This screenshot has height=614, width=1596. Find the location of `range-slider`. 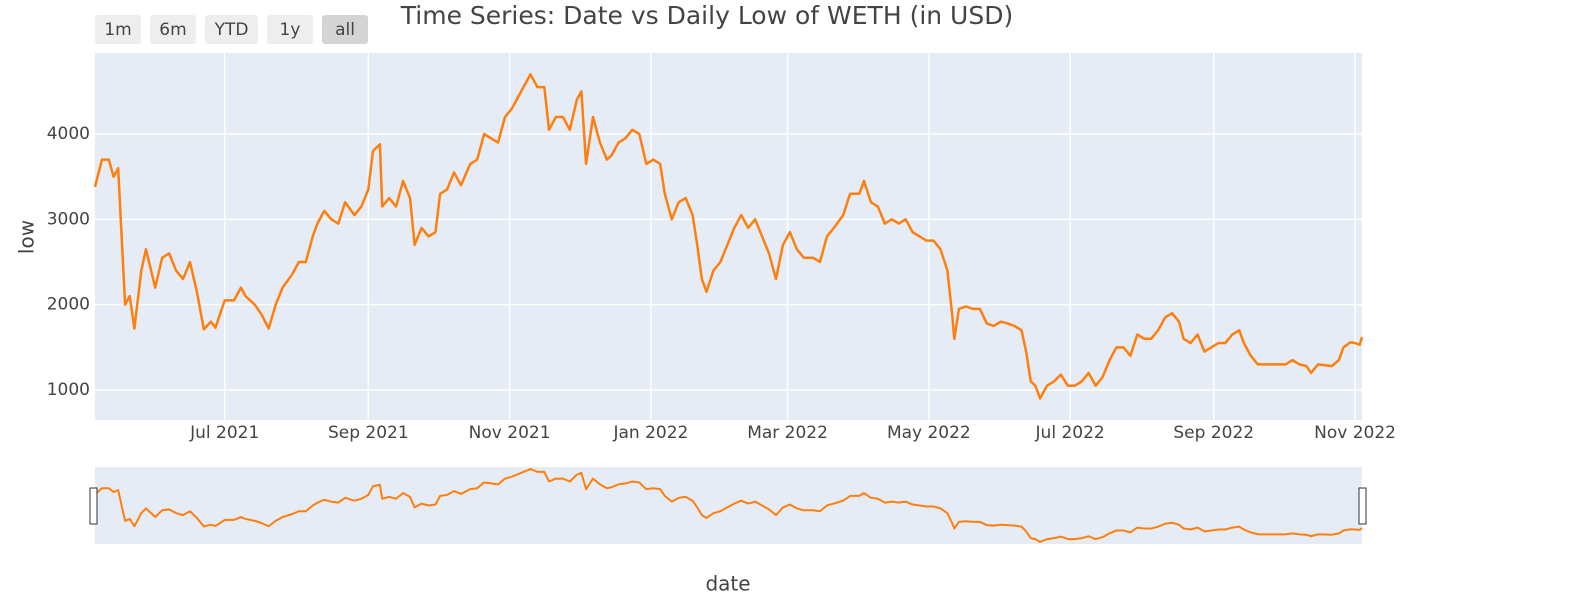

range-slider is located at coordinates (728, 505).